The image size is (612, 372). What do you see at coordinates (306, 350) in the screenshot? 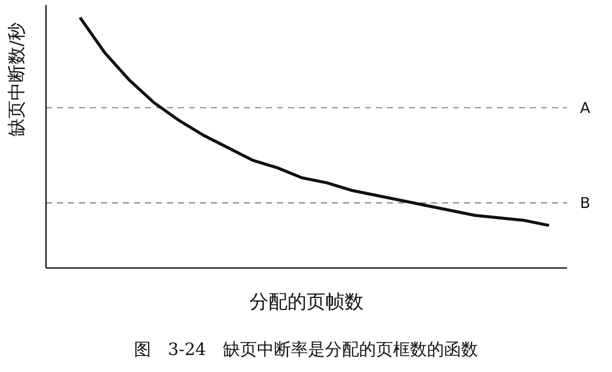
I see `caption: 图 3-24 缺页中断率是分配的页框数的函数` at bounding box center [306, 350].